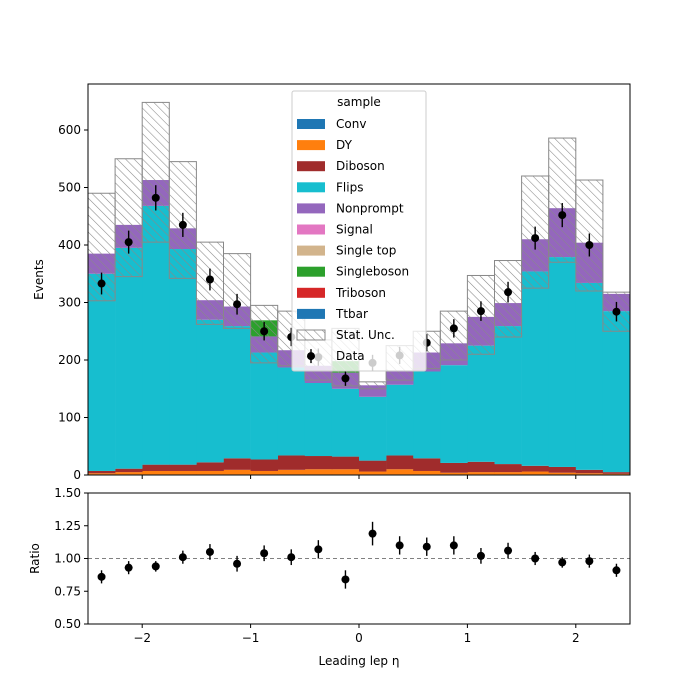 The image size is (700, 700). I want to click on ratio-ytick-label-3: 1.25, so click(67, 526).